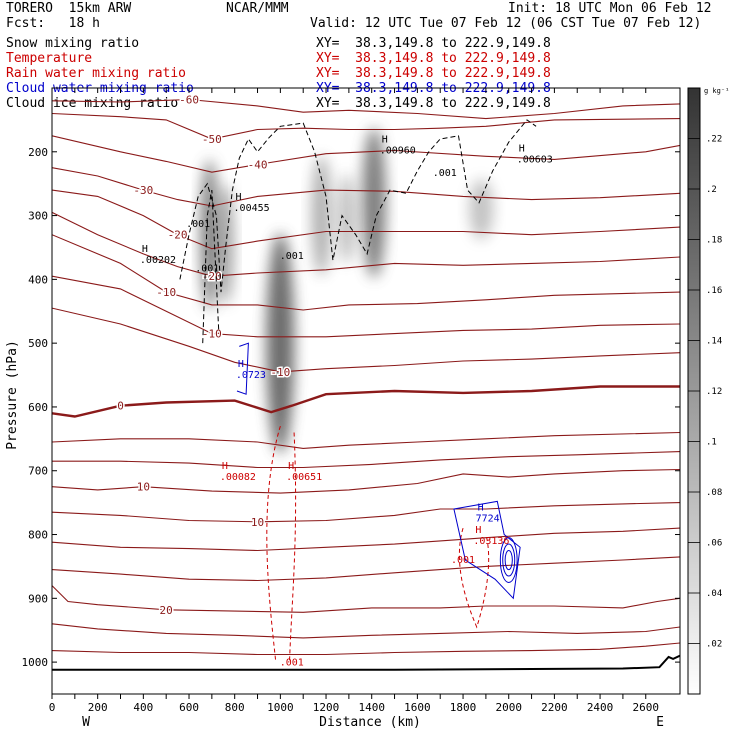  What do you see at coordinates (417, 707) in the screenshot?
I see `x-tick-label: 1600` at bounding box center [417, 707].